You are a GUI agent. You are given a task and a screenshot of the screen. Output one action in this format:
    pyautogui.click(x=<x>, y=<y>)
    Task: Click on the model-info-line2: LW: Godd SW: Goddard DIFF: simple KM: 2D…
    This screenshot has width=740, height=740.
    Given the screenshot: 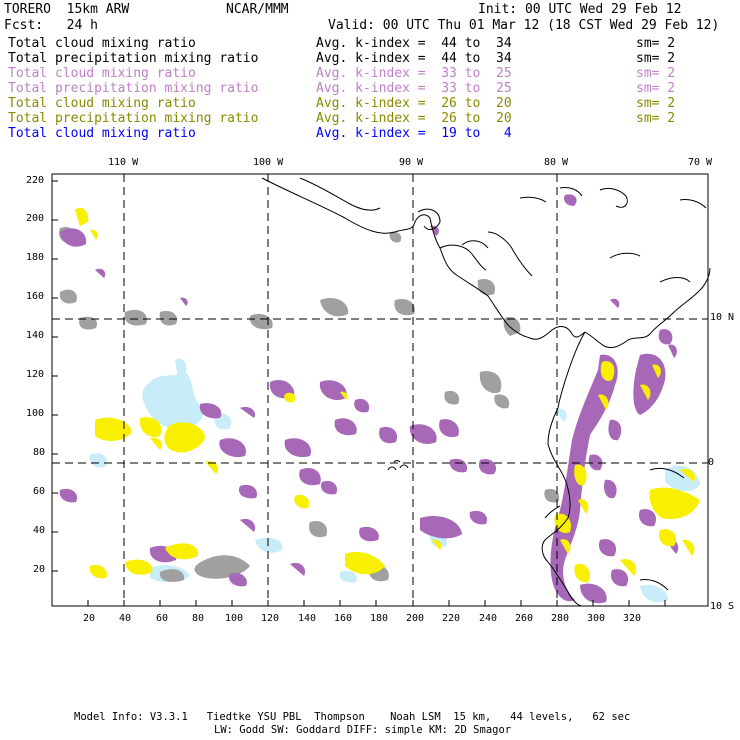 What is the action you would take?
    pyautogui.click(x=363, y=730)
    